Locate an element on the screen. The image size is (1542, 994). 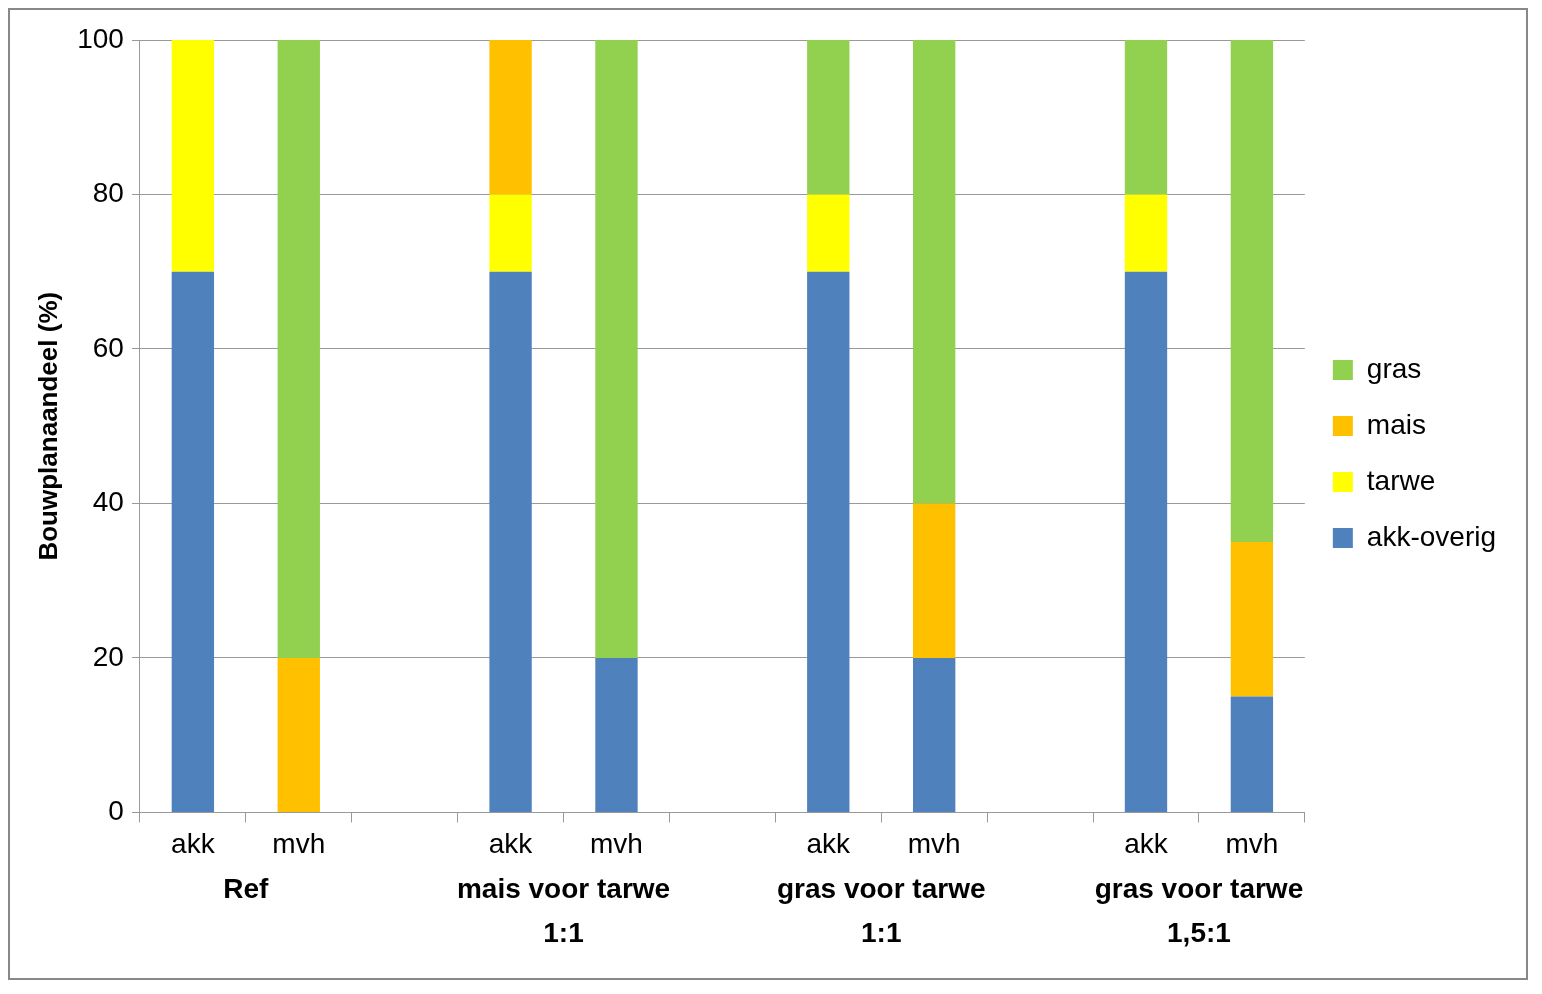
text: mais voor tarwe 1:1 is located at coordinates (563, 910).